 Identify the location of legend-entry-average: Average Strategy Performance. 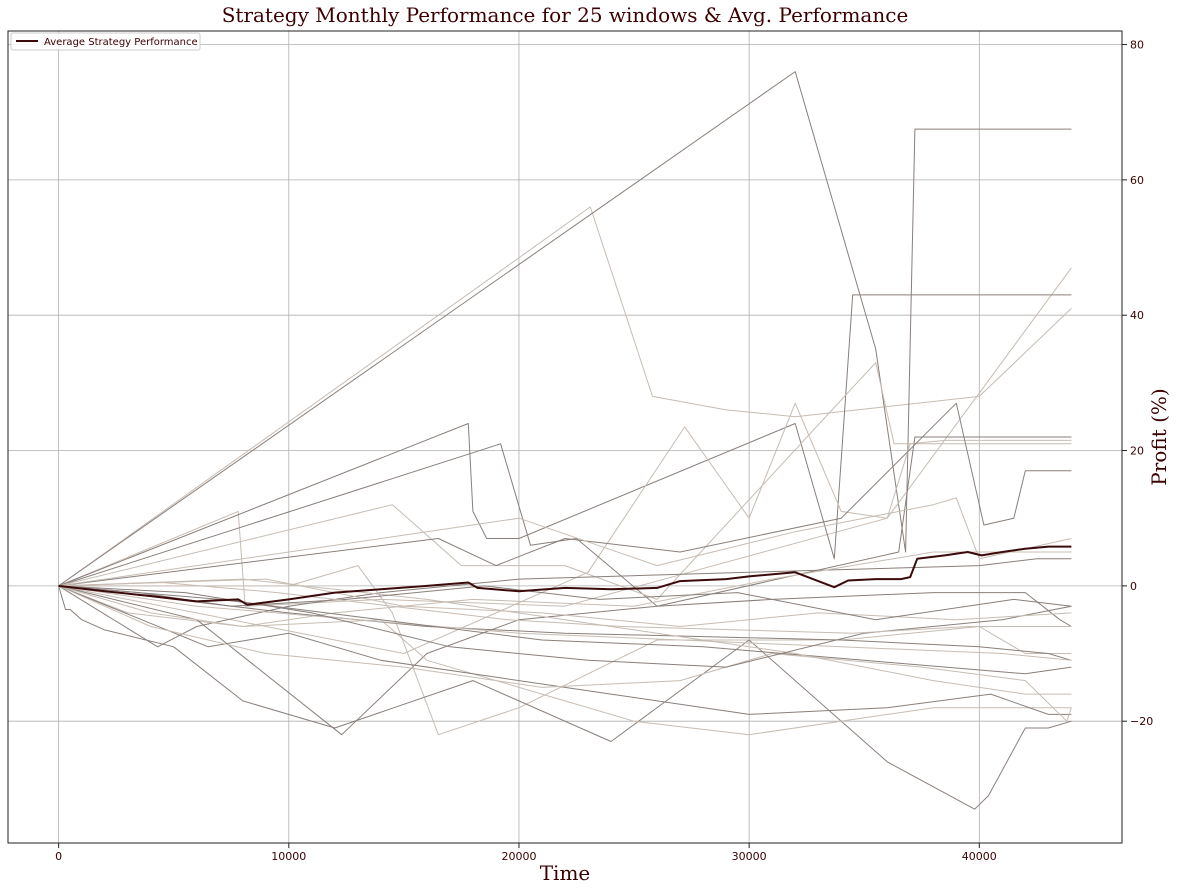
(121, 42).